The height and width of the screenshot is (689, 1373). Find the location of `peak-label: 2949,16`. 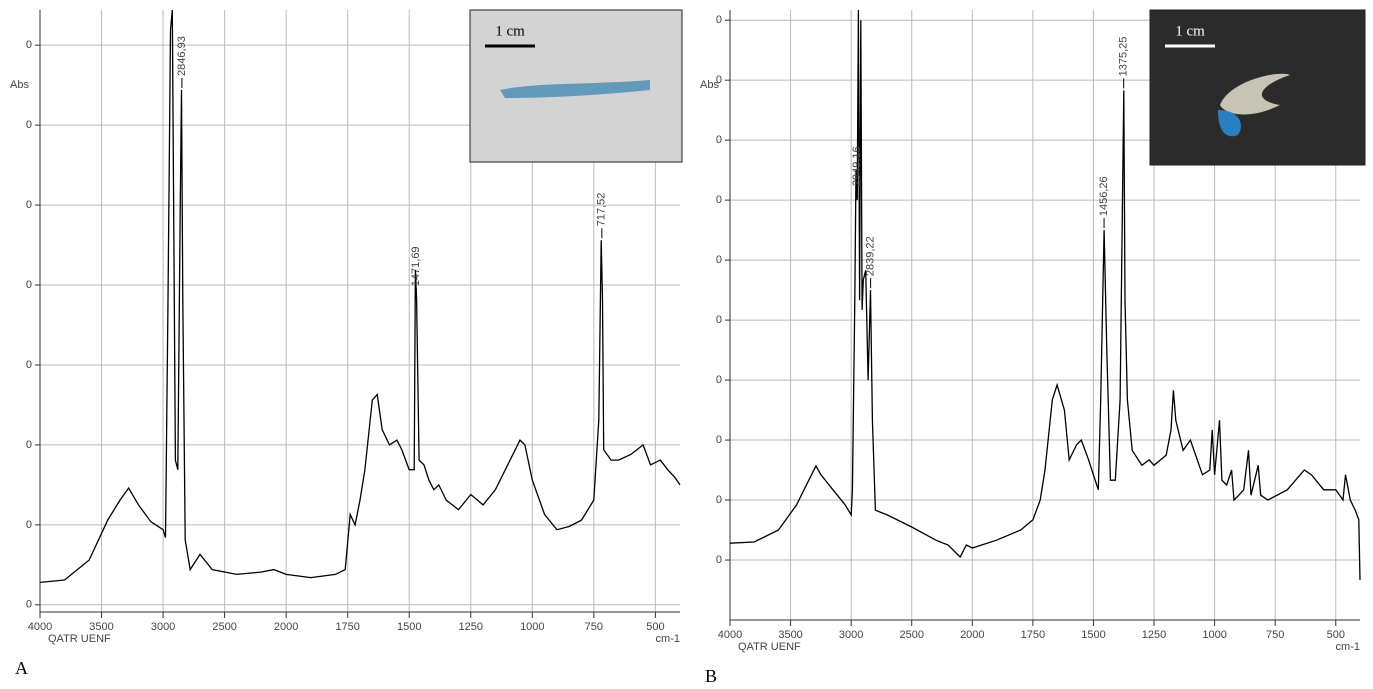

peak-label: 2949,16 is located at coordinates (857, 166).